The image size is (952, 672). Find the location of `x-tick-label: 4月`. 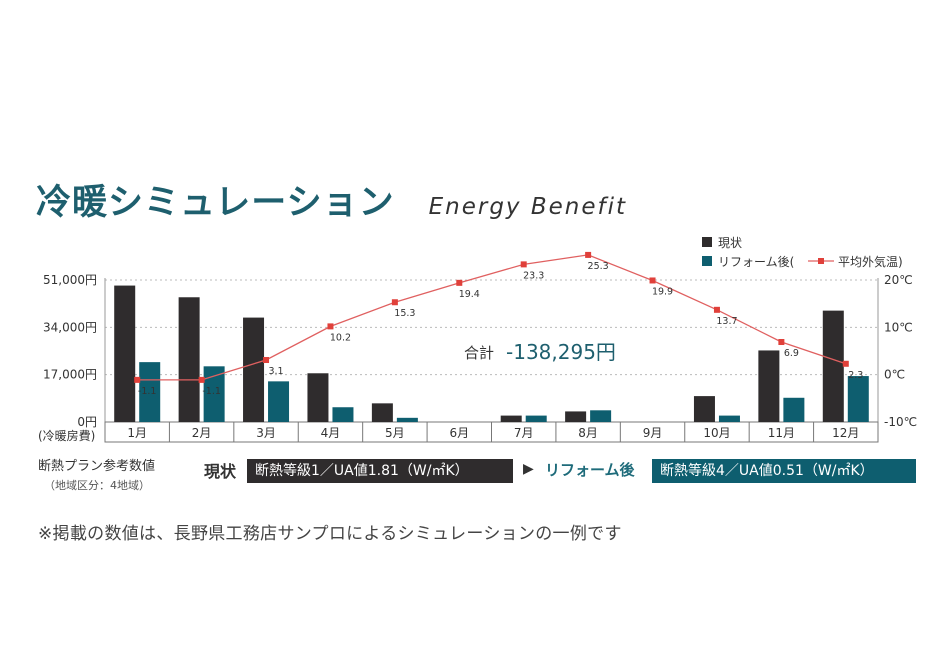

x-tick-label: 4月 is located at coordinates (331, 433).